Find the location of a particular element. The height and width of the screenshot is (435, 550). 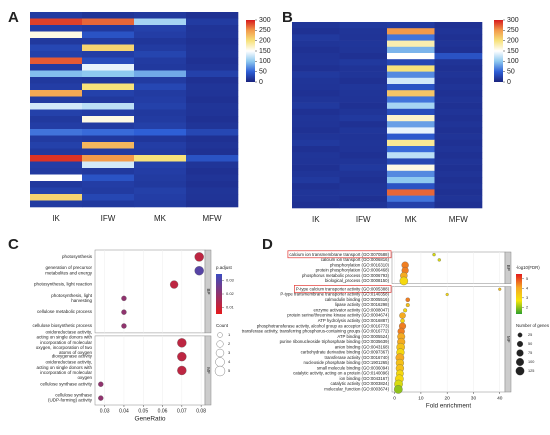

size-legend-title: Count is located at coordinates (222, 325).